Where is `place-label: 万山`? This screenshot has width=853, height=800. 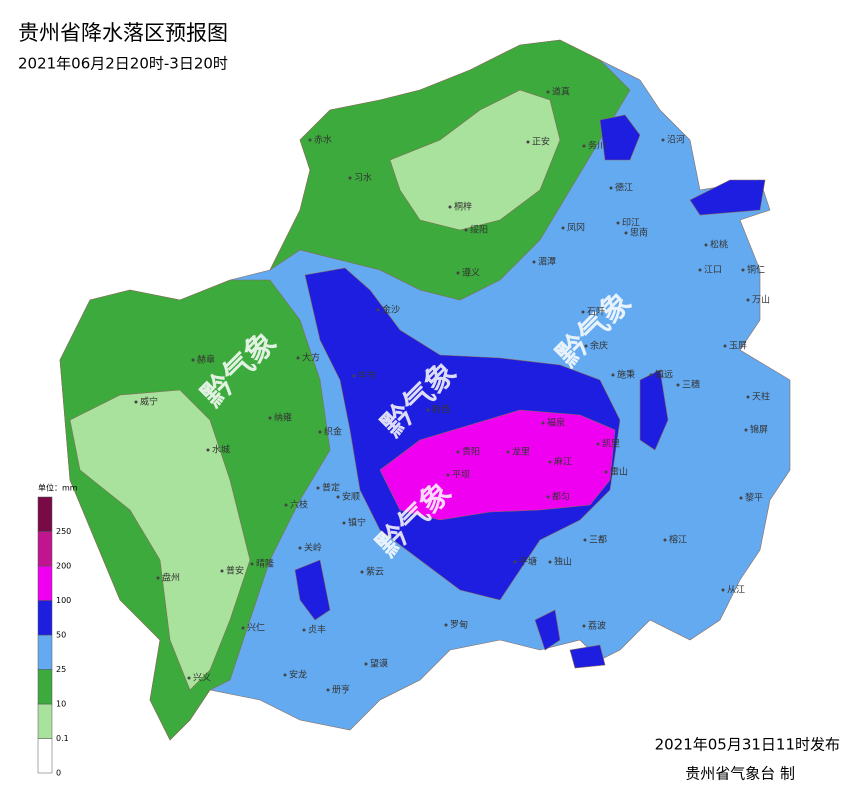
place-label: 万山 is located at coordinates (761, 300).